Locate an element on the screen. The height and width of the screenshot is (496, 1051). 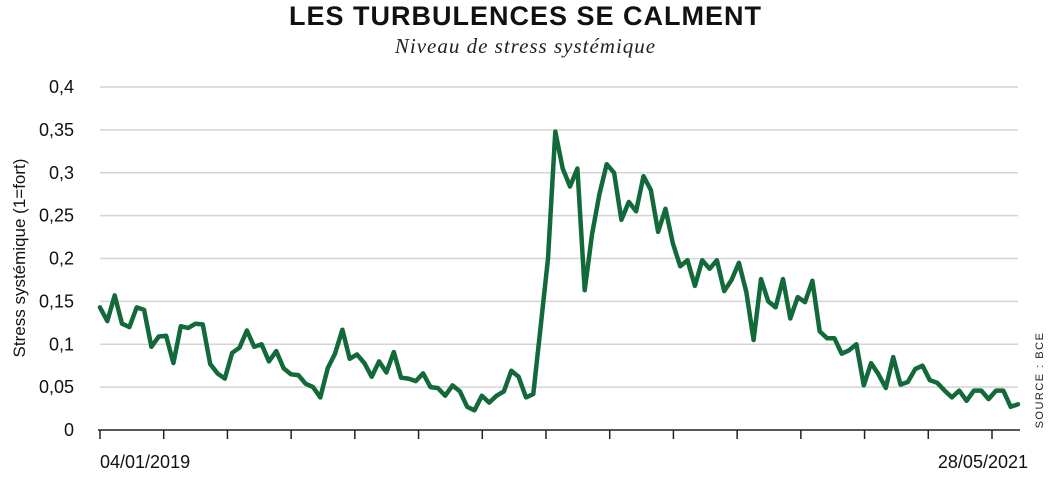
y-tick-label: 0,4 is located at coordinates (61, 87).